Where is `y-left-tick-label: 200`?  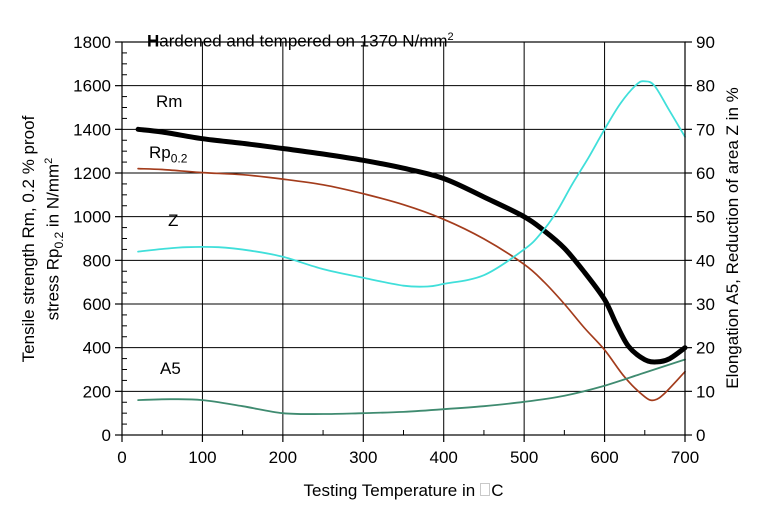
y-left-tick-label: 200 is located at coordinates (97, 391).